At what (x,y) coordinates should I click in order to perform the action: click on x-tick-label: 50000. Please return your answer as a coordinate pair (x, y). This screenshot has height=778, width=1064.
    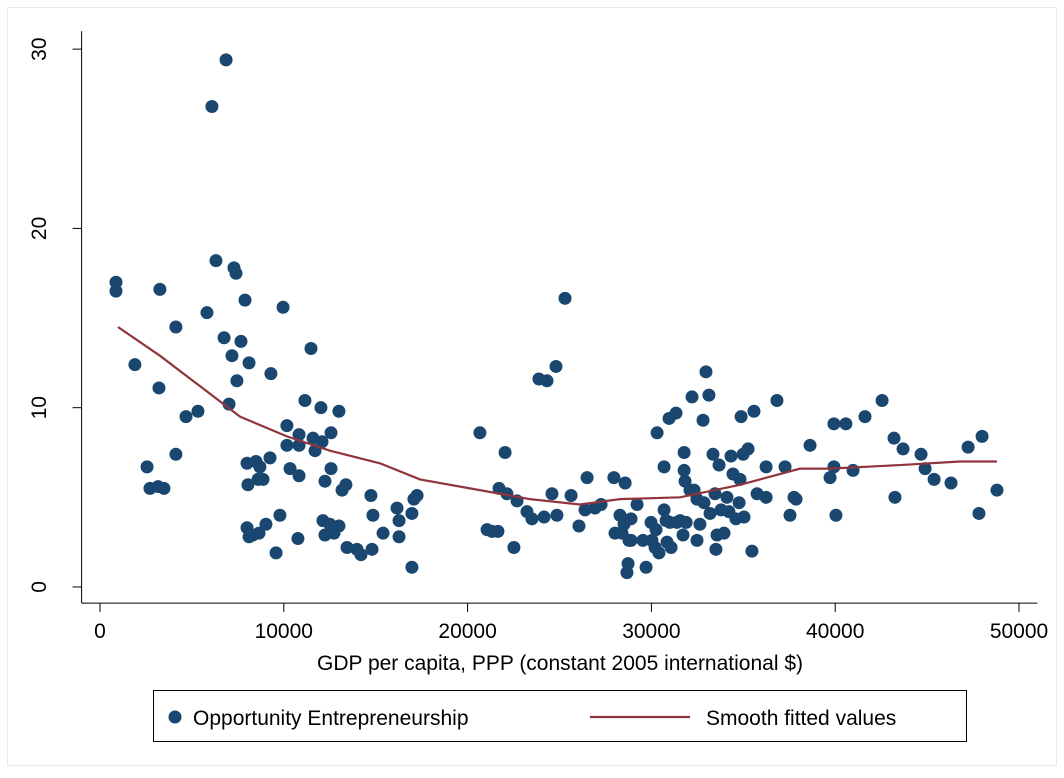
    Looking at the image, I should click on (1019, 631).